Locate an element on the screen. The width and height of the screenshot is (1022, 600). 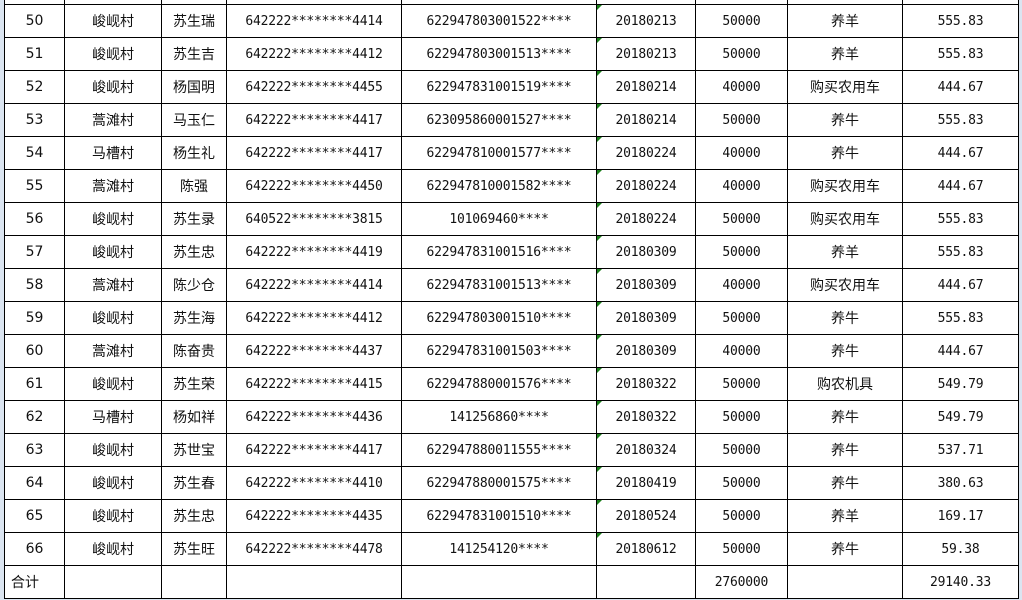
account-cell: 622947810001582**** is located at coordinates (499, 186).